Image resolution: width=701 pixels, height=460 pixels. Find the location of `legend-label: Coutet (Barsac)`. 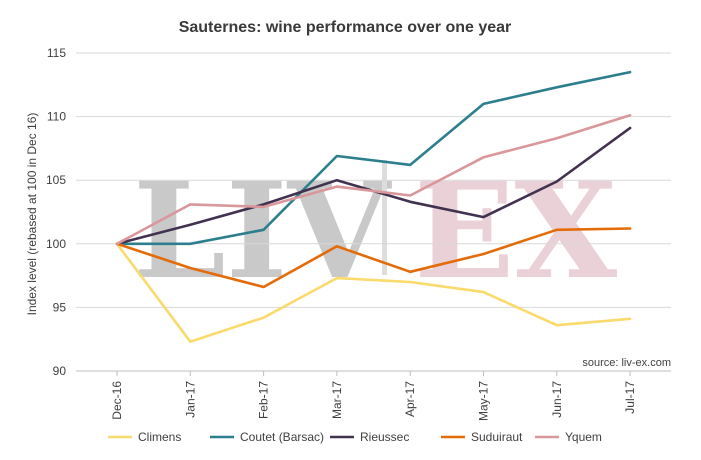

legend-label: Coutet (Barsac) is located at coordinates (282, 437).